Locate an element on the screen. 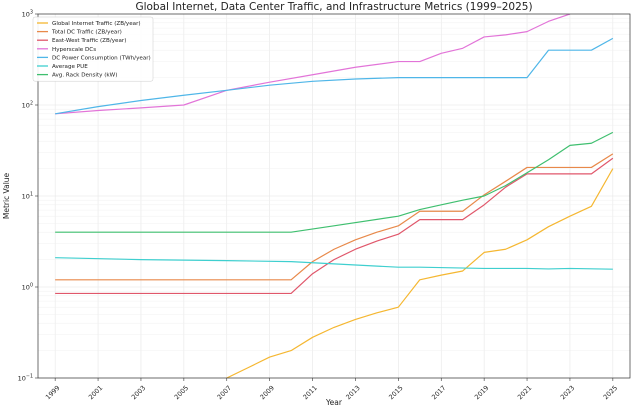 This screenshot has height=410, width=640. x-tick-label: 2007 is located at coordinates (224, 392).